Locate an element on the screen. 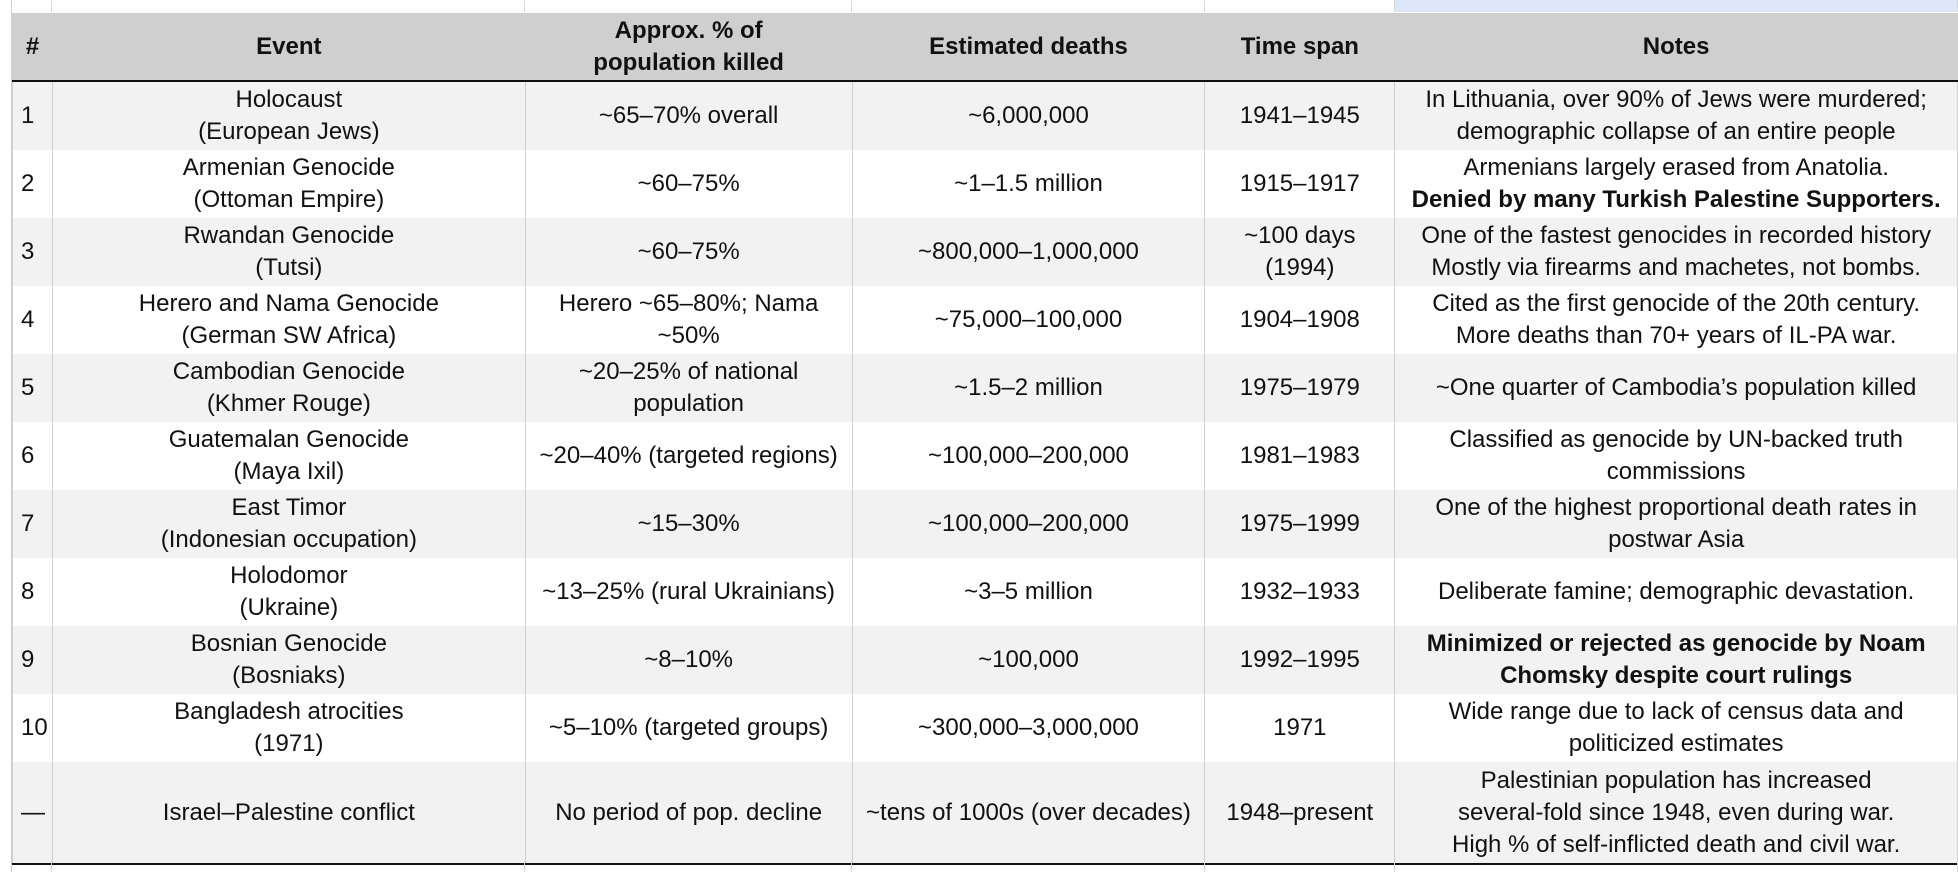 The height and width of the screenshot is (872, 1958). cell-event: Bangladesh atrocities (1971) is located at coordinates (288, 728).